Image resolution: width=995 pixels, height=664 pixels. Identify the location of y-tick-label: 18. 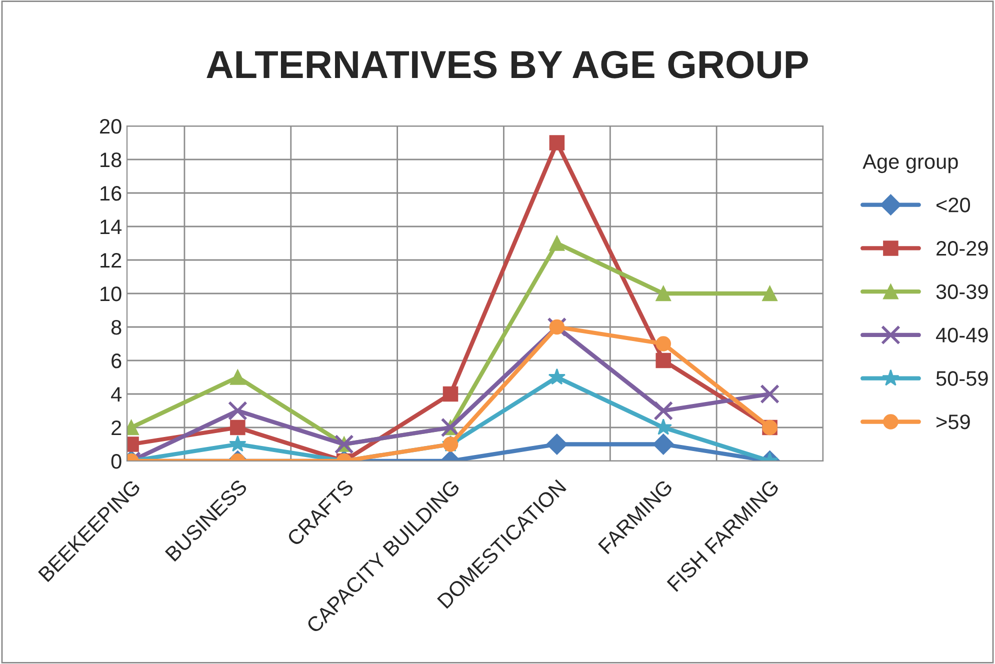
(111, 160).